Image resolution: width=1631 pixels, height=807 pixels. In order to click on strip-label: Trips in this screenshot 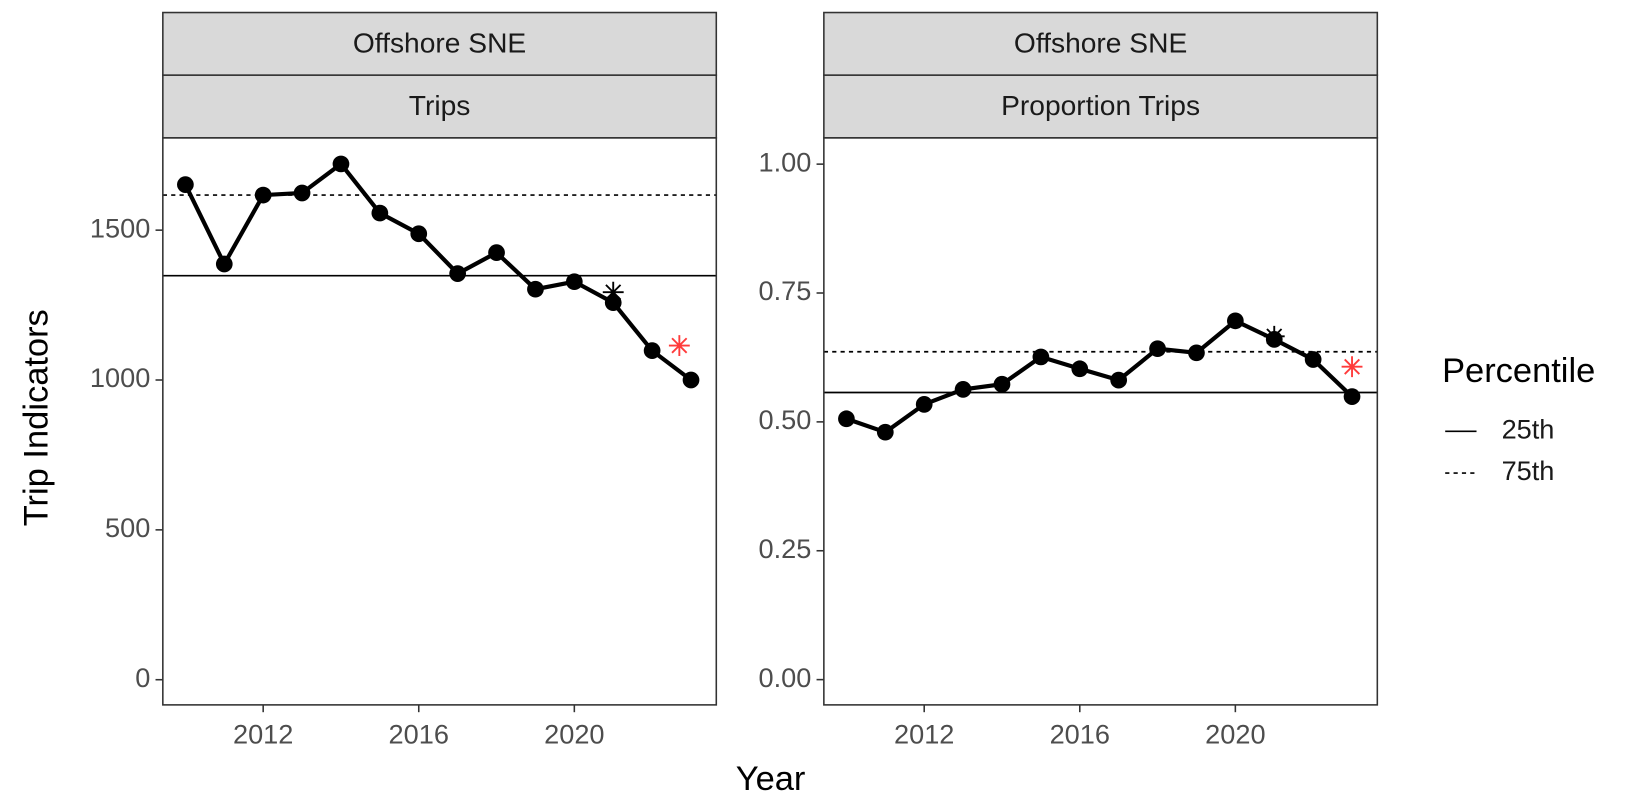, I will do `click(440, 105)`.